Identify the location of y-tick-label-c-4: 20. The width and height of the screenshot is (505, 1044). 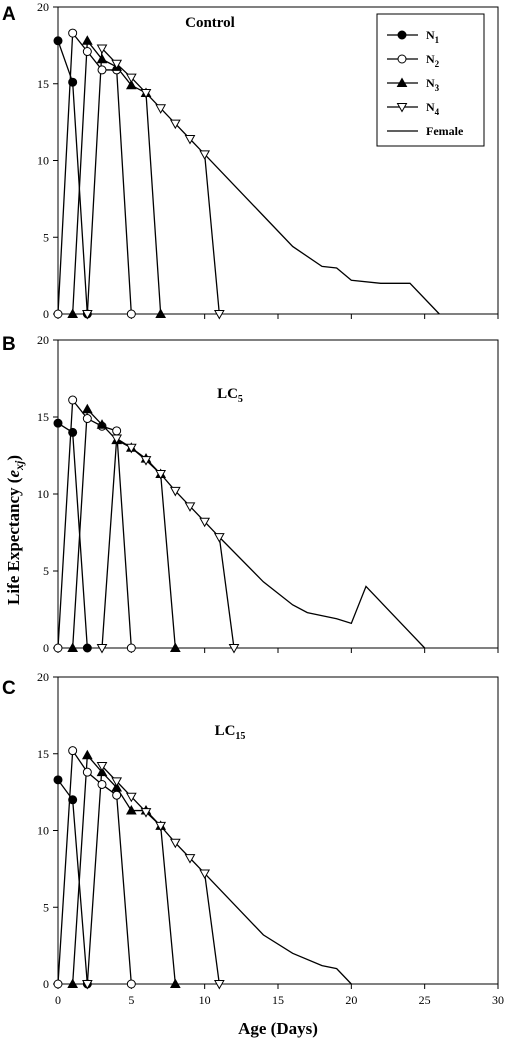
(43, 677).